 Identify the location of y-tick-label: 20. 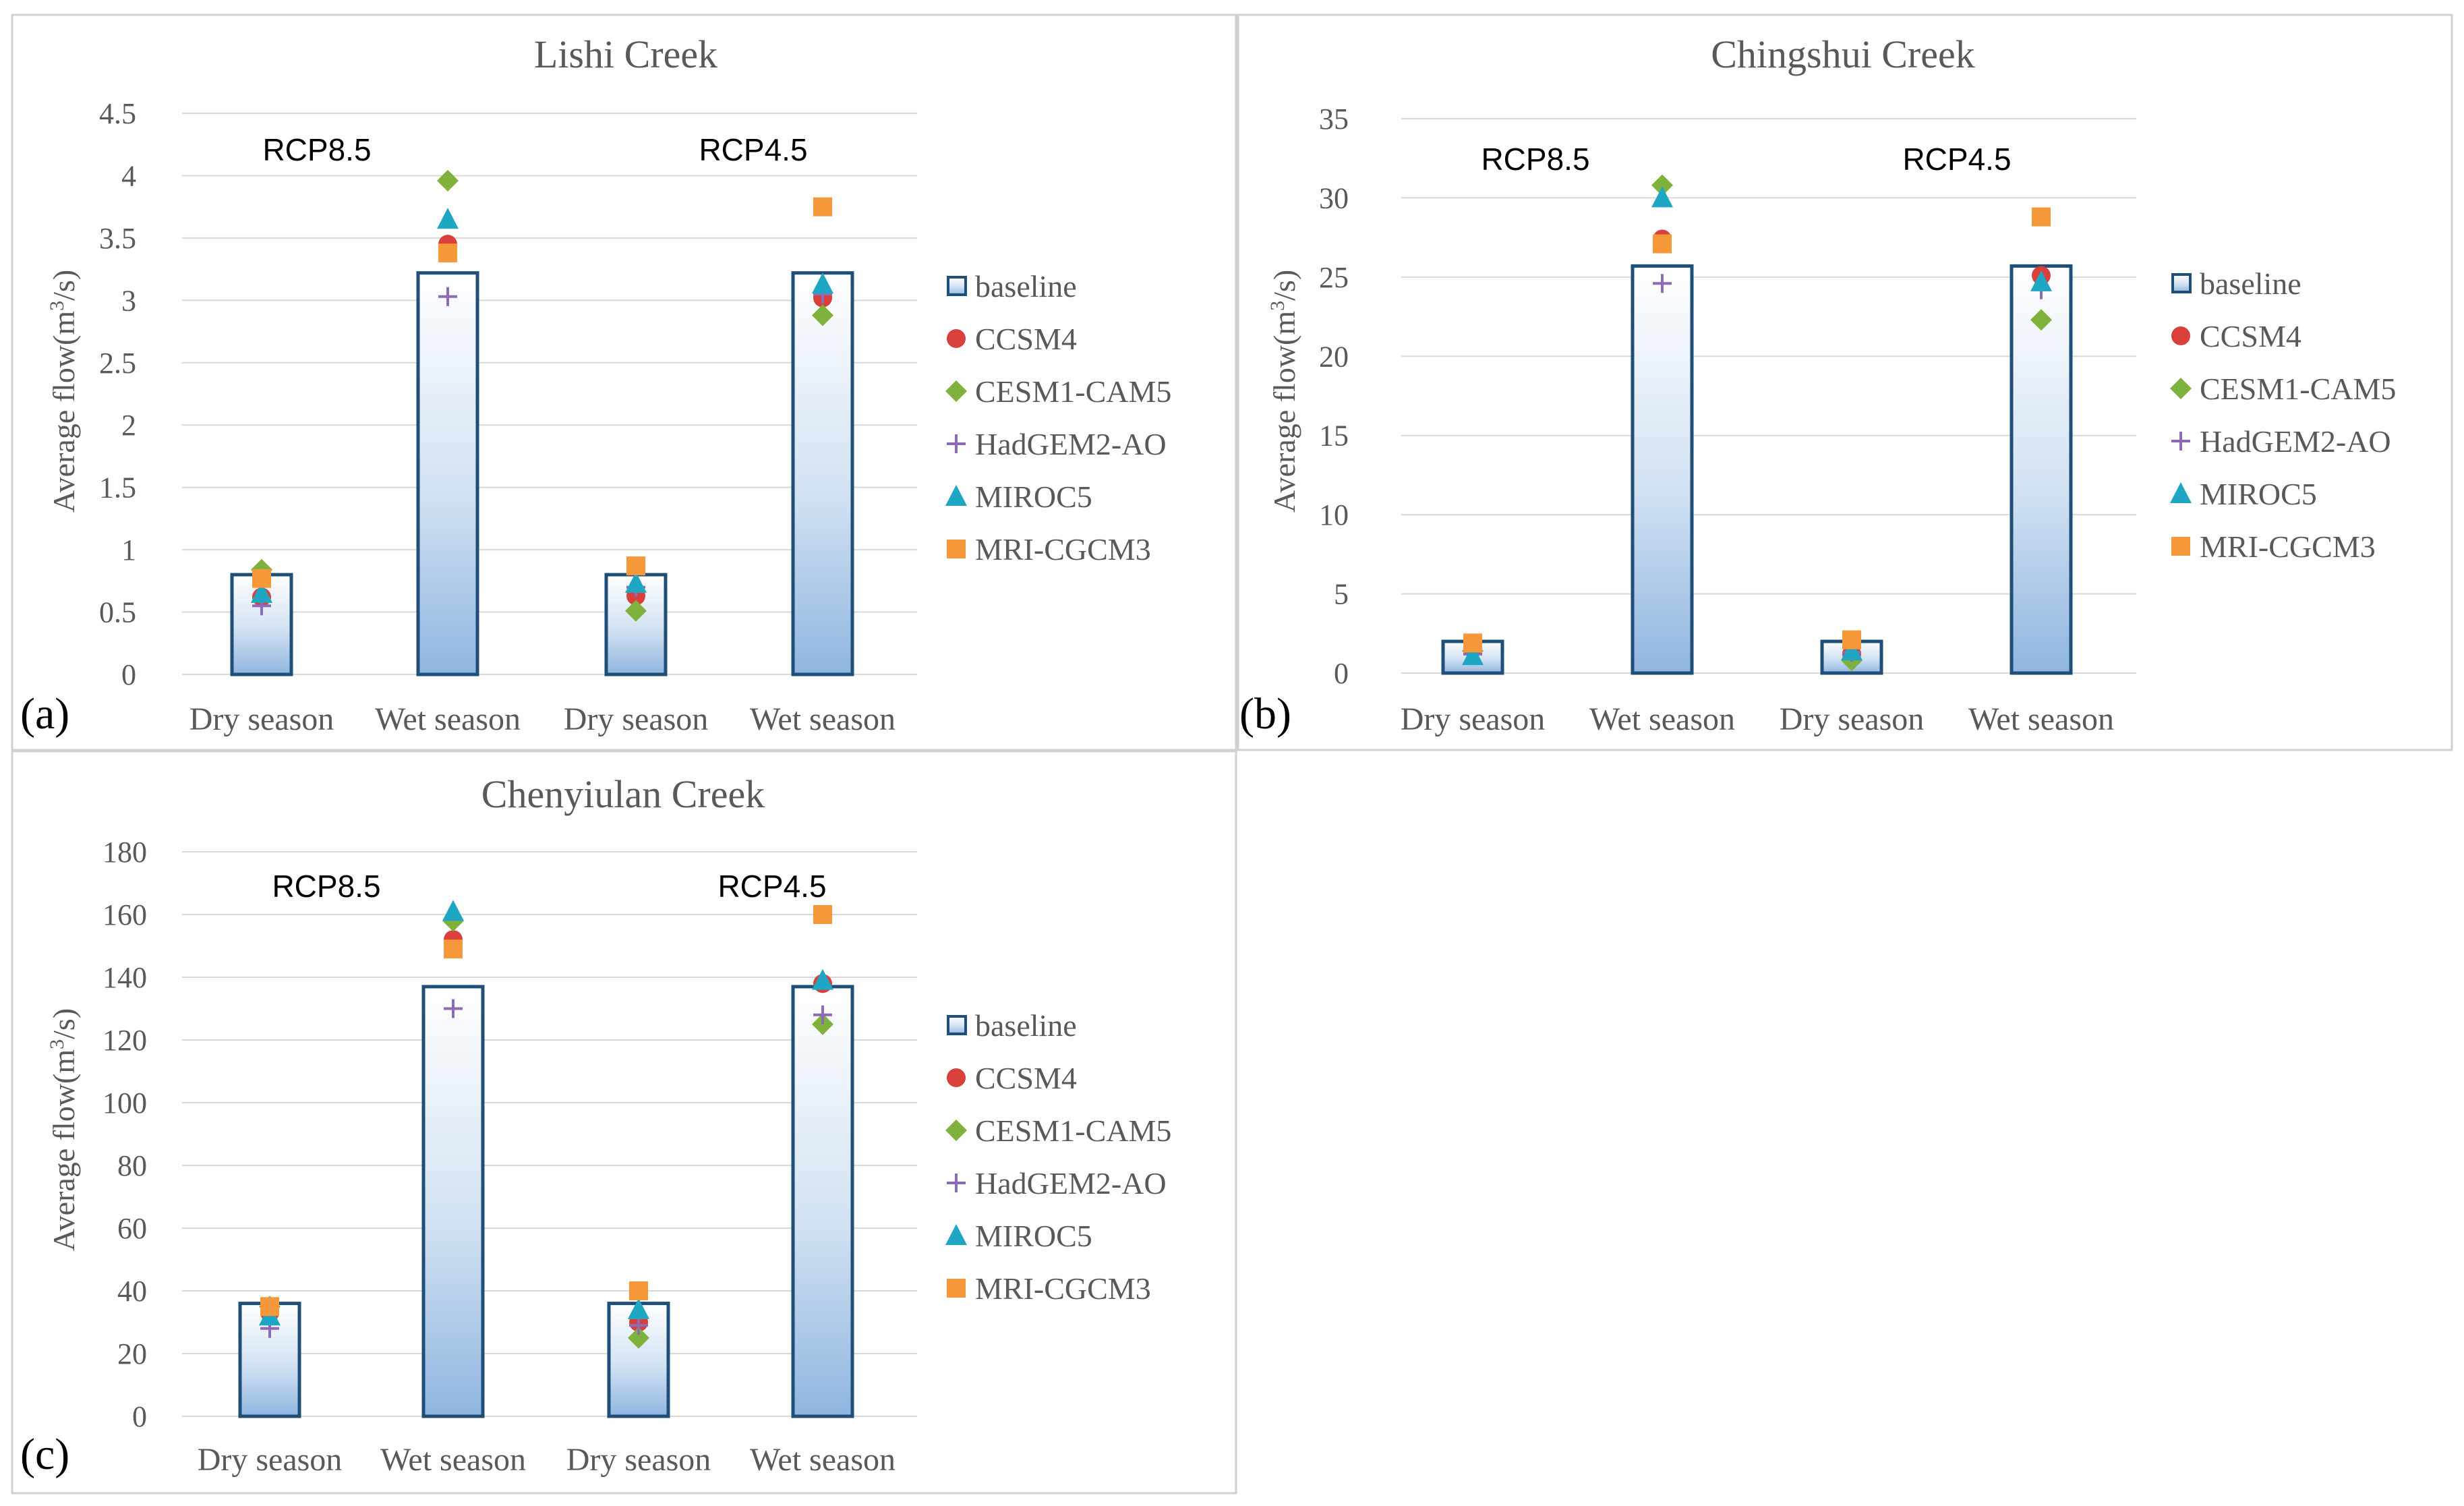
(1334, 357).